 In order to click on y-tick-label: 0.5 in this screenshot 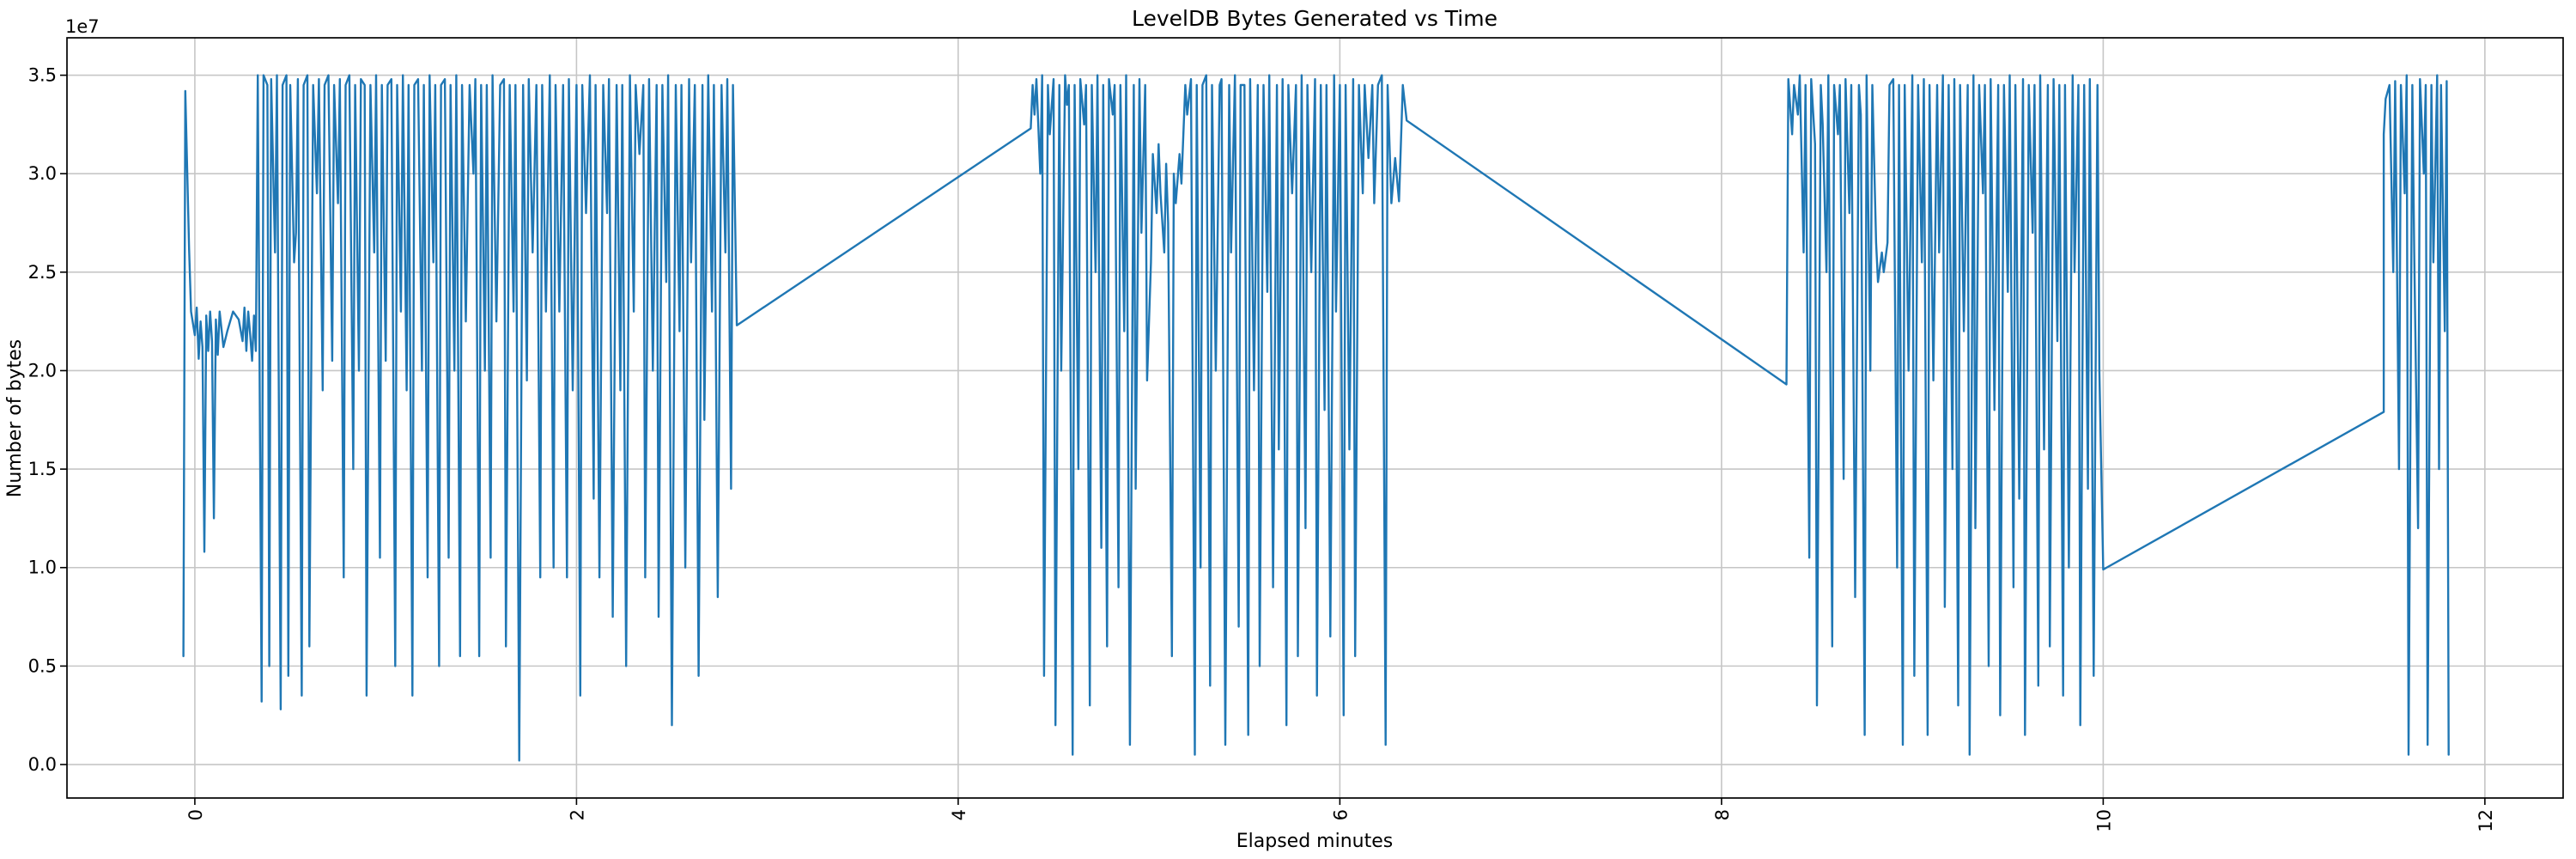, I will do `click(42, 666)`.